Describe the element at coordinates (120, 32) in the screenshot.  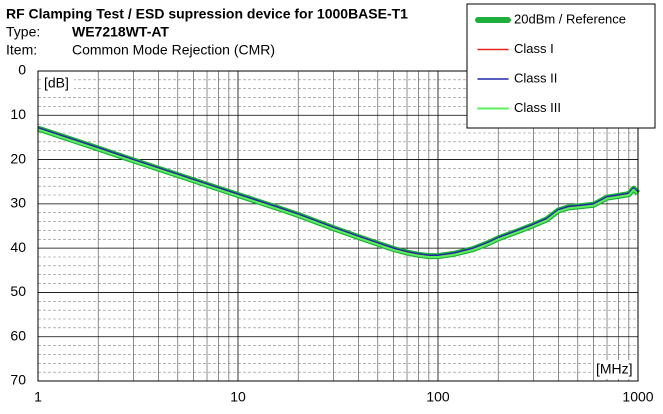
I see `type-value: WE7218WT-AT` at that location.